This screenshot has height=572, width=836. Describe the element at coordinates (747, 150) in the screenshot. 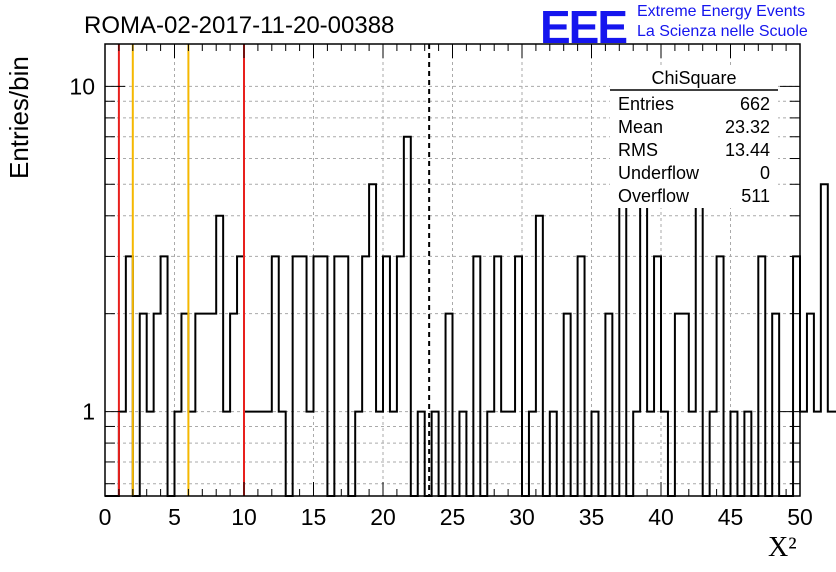

I see `stats-row-value: 13.44` at that location.